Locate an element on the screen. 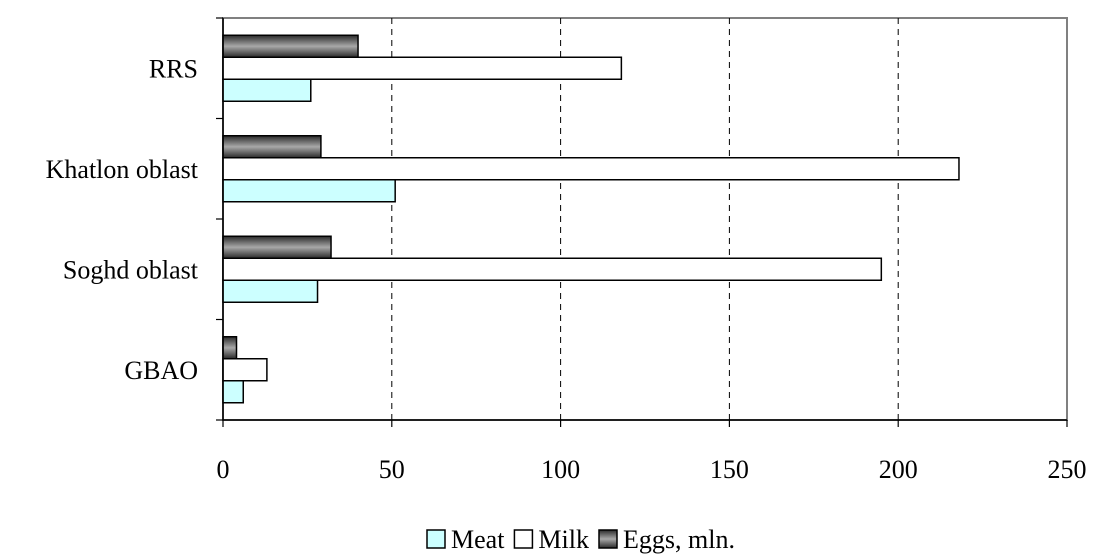 This screenshot has width=1093, height=558. category-label: RRS is located at coordinates (173, 68).